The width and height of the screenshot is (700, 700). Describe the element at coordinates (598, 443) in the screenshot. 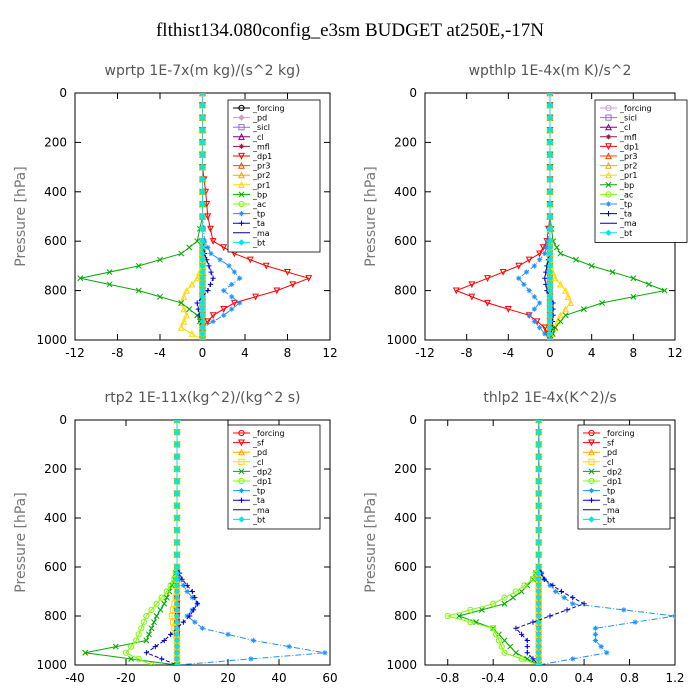

I see `legend-item: _sf` at that location.